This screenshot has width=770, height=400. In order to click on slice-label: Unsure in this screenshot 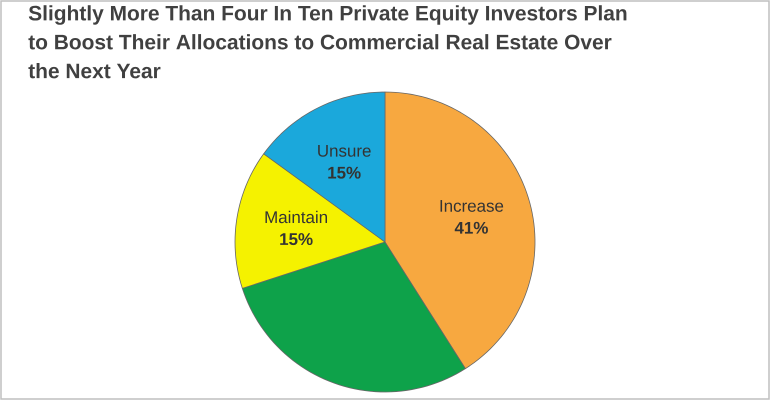, I will do `click(344, 150)`.